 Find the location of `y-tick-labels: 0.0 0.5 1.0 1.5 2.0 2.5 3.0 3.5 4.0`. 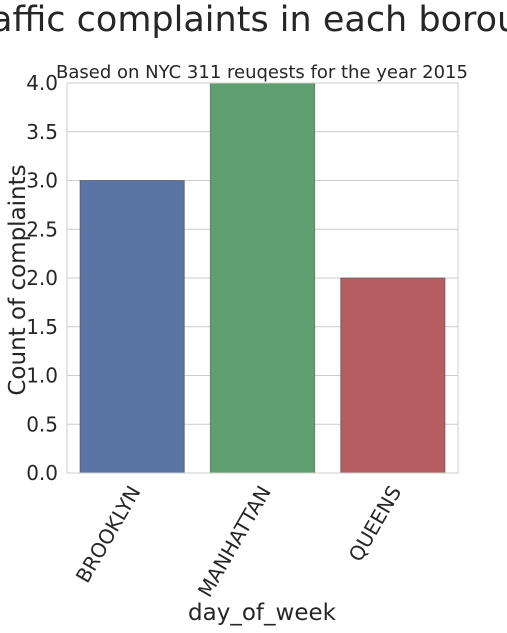

y-tick-labels: 0.0 0.5 1.0 1.5 2.0 2.5 3.0 3.5 4.0 is located at coordinates (42, 278).